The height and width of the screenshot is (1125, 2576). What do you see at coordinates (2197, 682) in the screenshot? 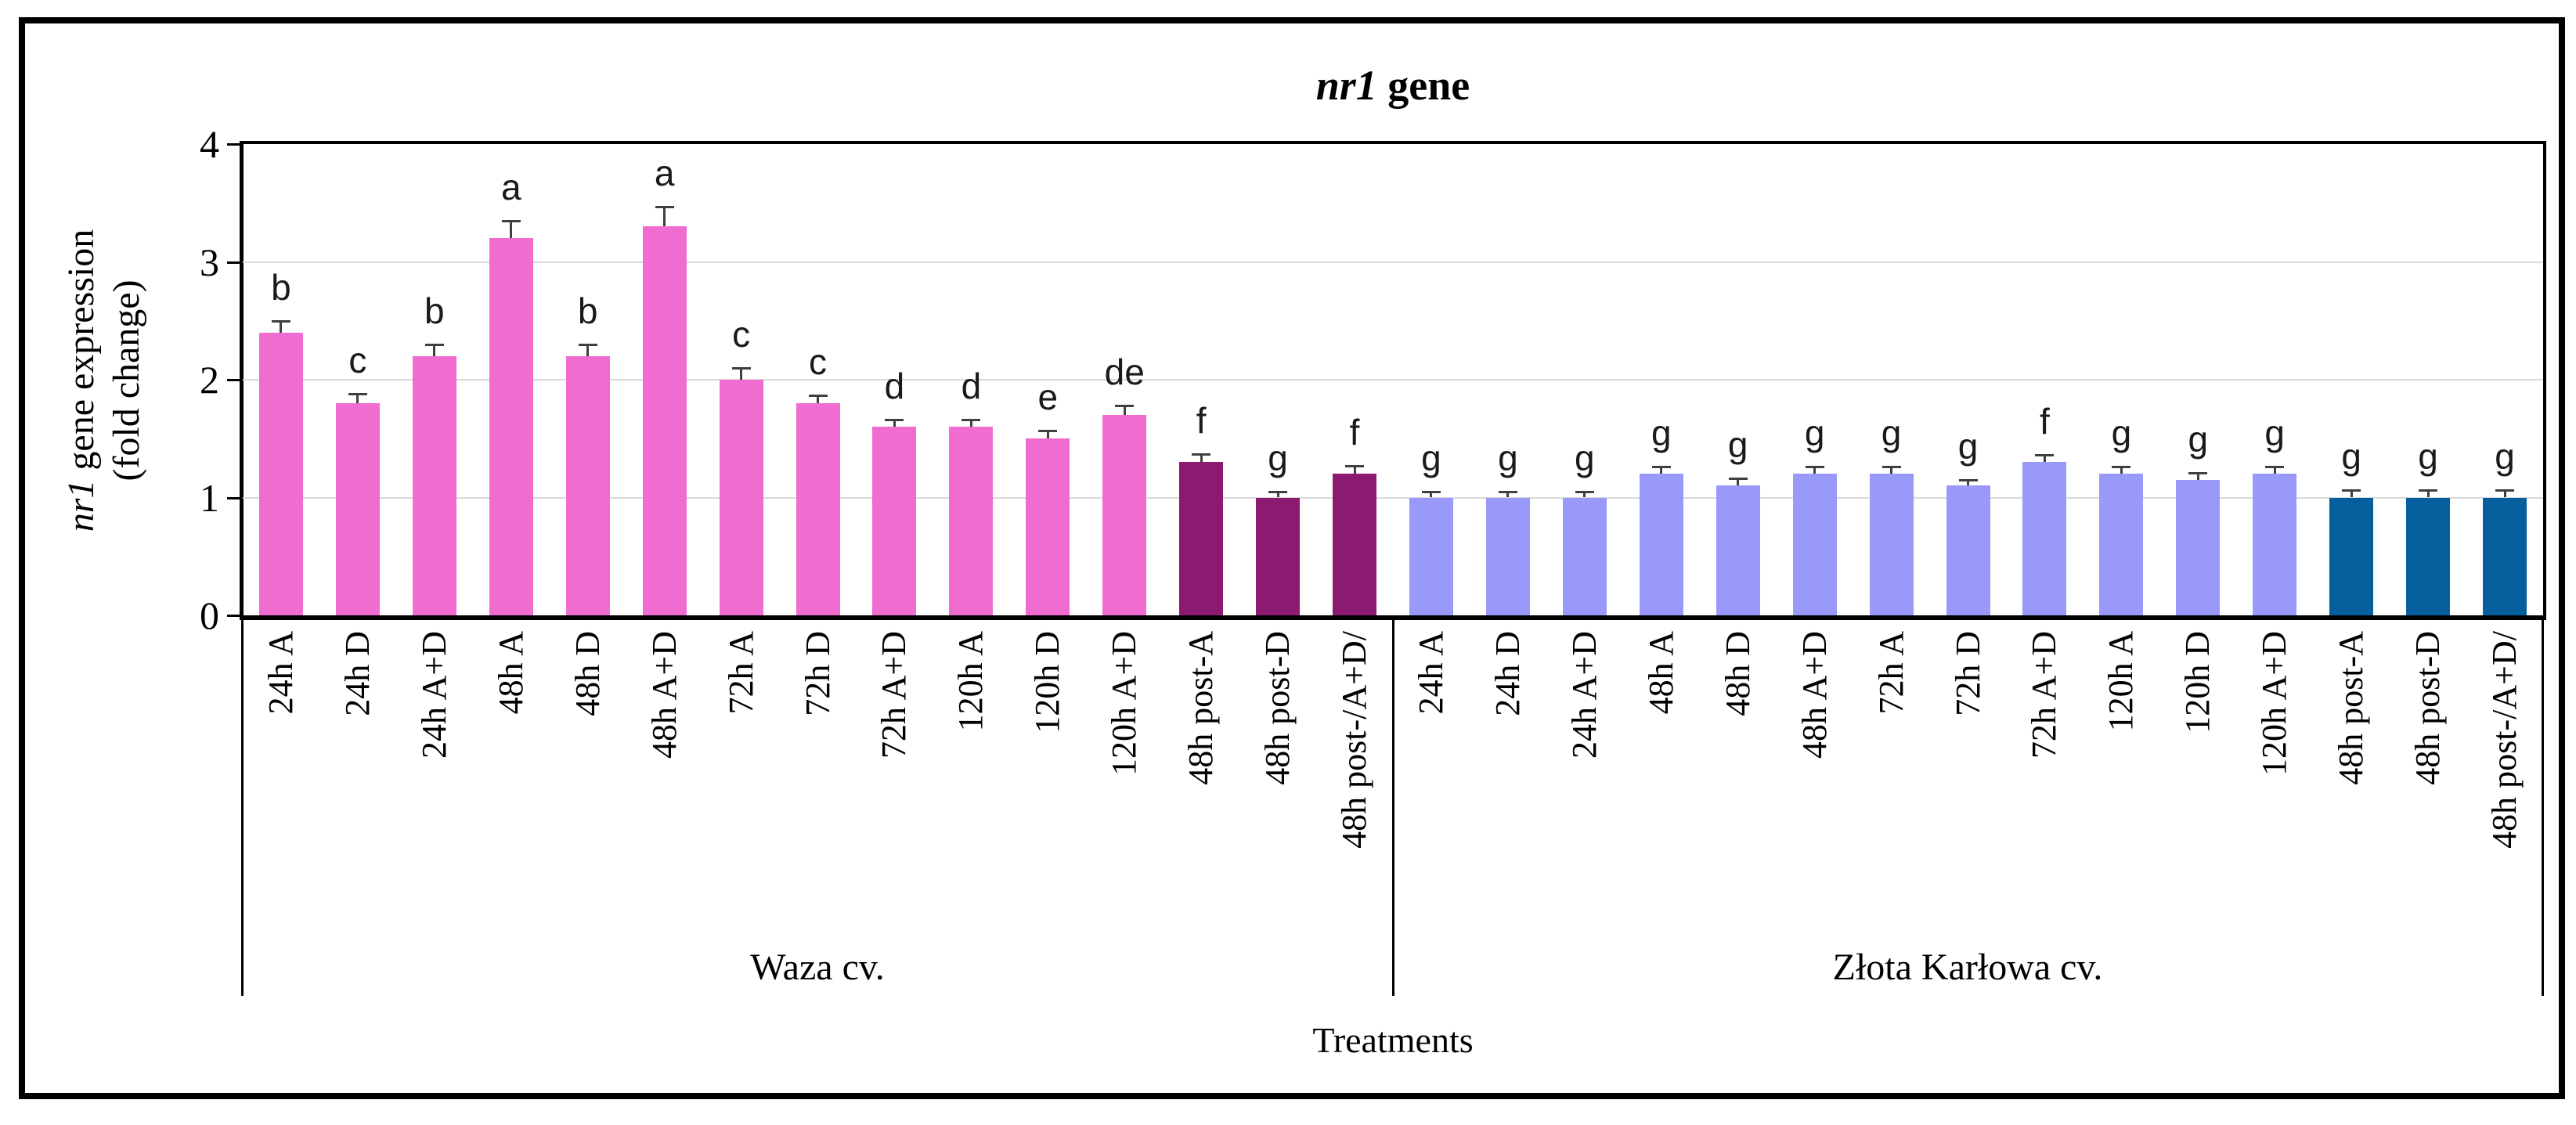
I see `x-tick-label: 120h D` at bounding box center [2197, 682].